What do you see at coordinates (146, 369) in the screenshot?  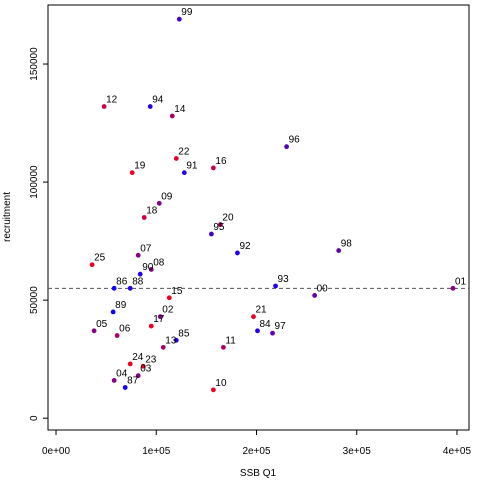 I see `data-point-label: 03` at bounding box center [146, 369].